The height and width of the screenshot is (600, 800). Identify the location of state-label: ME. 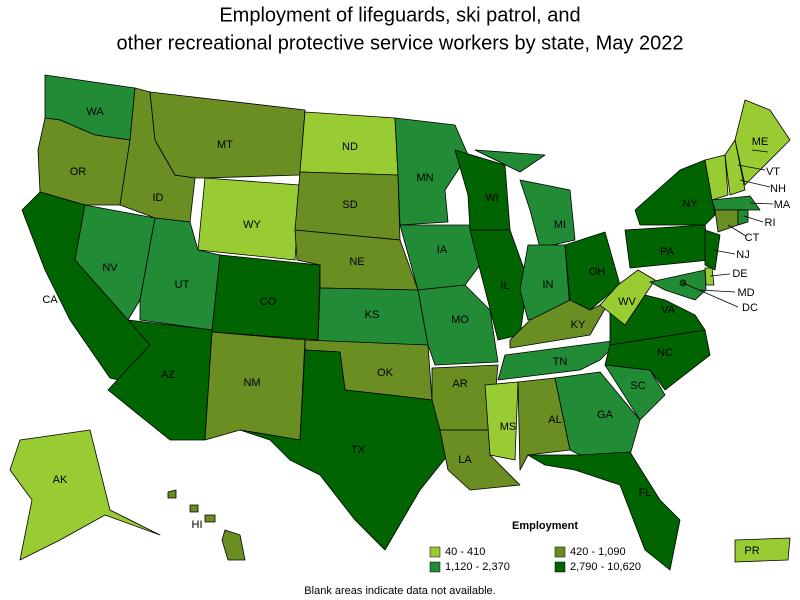
(760, 142).